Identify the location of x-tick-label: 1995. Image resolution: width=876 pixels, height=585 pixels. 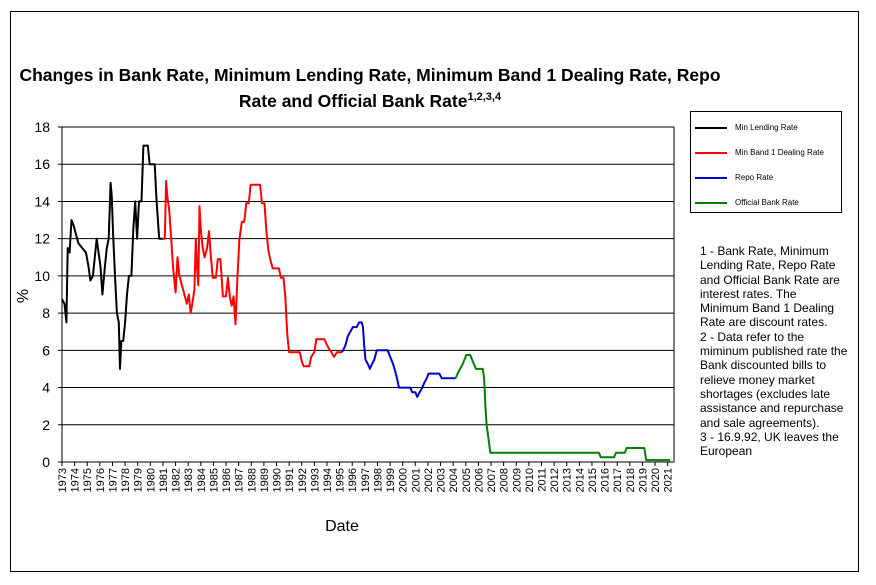
(341, 480).